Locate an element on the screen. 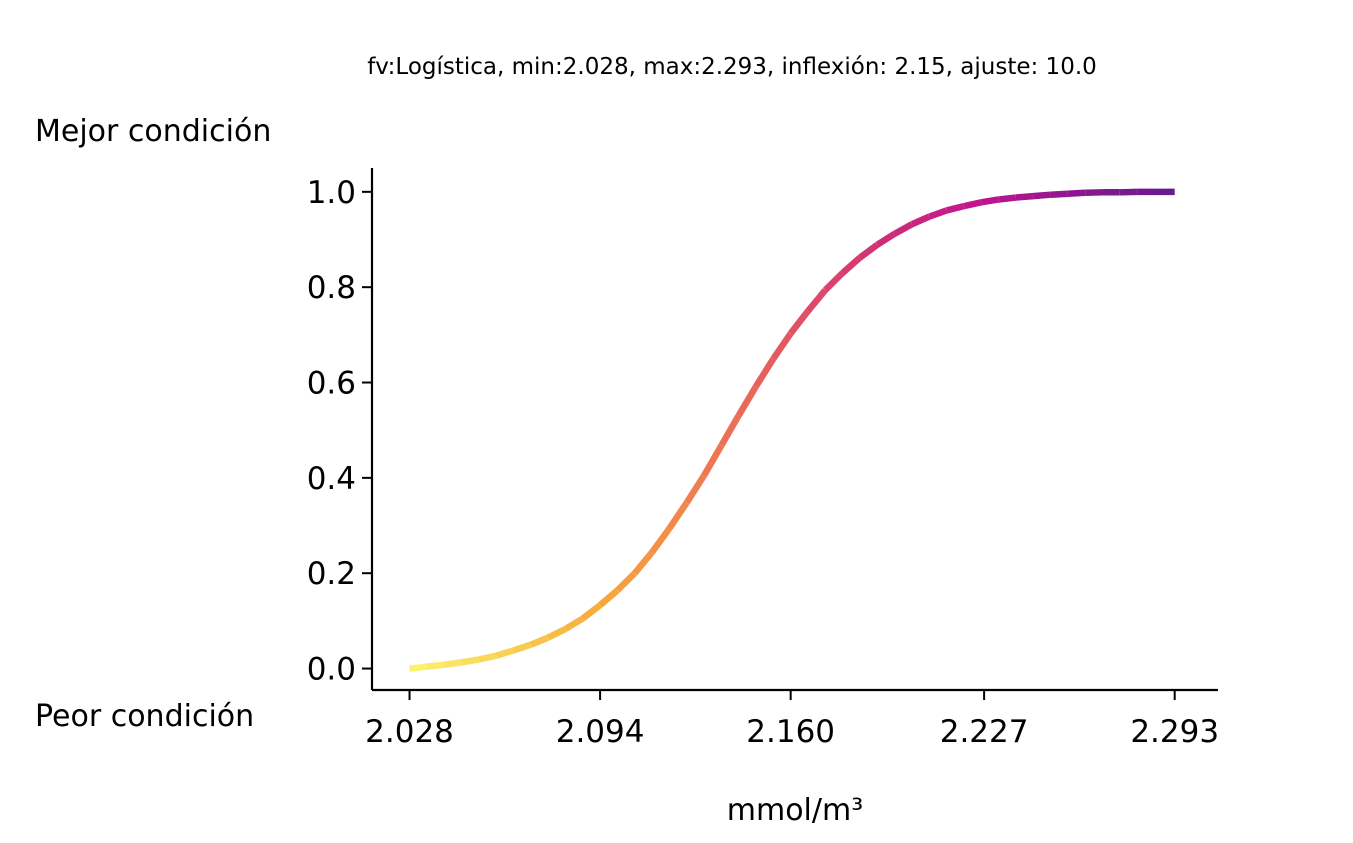  x-tick-label: 2.094 is located at coordinates (600, 732).